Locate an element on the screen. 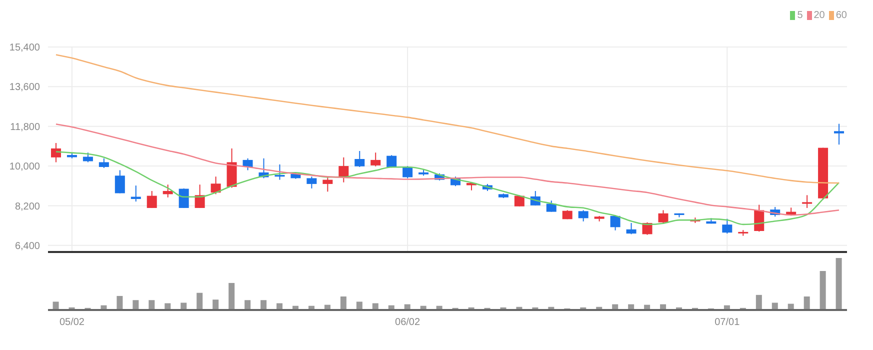  y-tick-label: 15,400 is located at coordinates (24, 48).